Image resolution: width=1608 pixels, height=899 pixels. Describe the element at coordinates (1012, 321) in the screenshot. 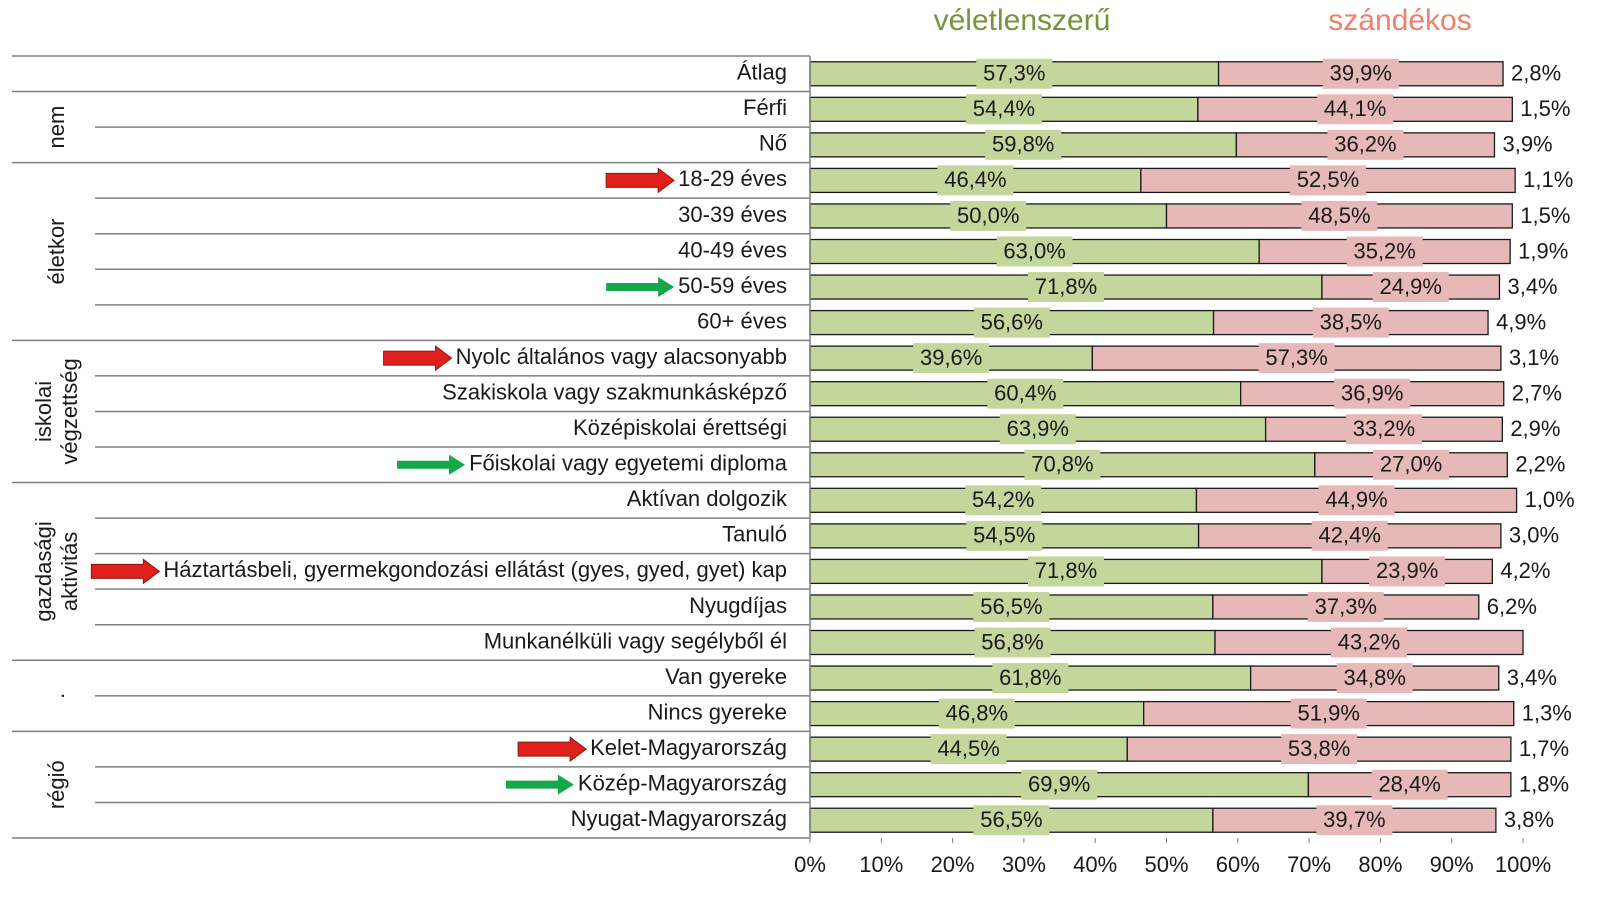

I see `value-label: 56,6%` at that location.